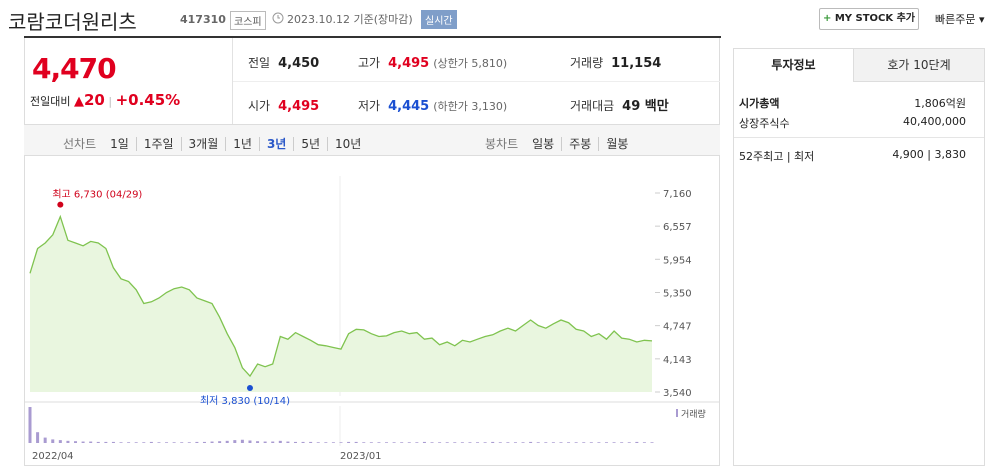 This screenshot has height=467, width=994. What do you see at coordinates (502, 144) in the screenshot?
I see `tab-label: 봉차트` at bounding box center [502, 144].